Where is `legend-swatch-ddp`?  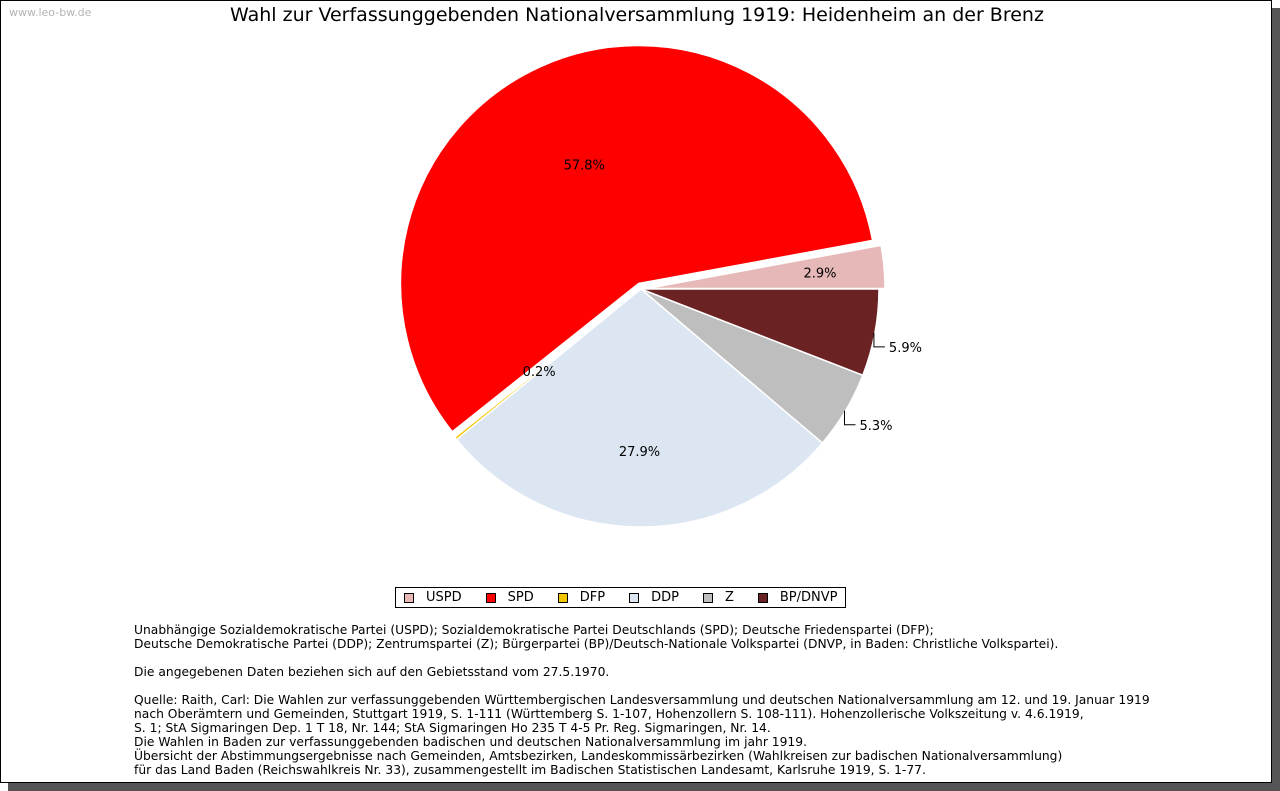 legend-swatch-ddp is located at coordinates (634, 597).